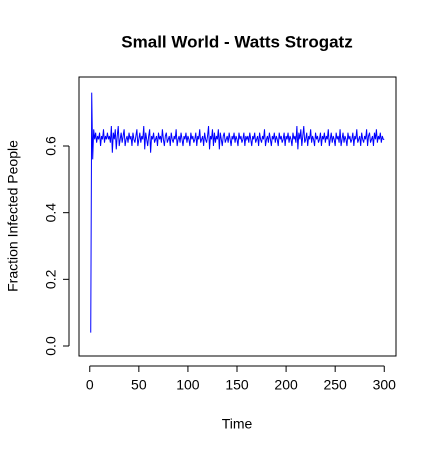 This screenshot has height=454, width=436. Describe the element at coordinates (139, 385) in the screenshot. I see `x-tick-label: 50` at that location.